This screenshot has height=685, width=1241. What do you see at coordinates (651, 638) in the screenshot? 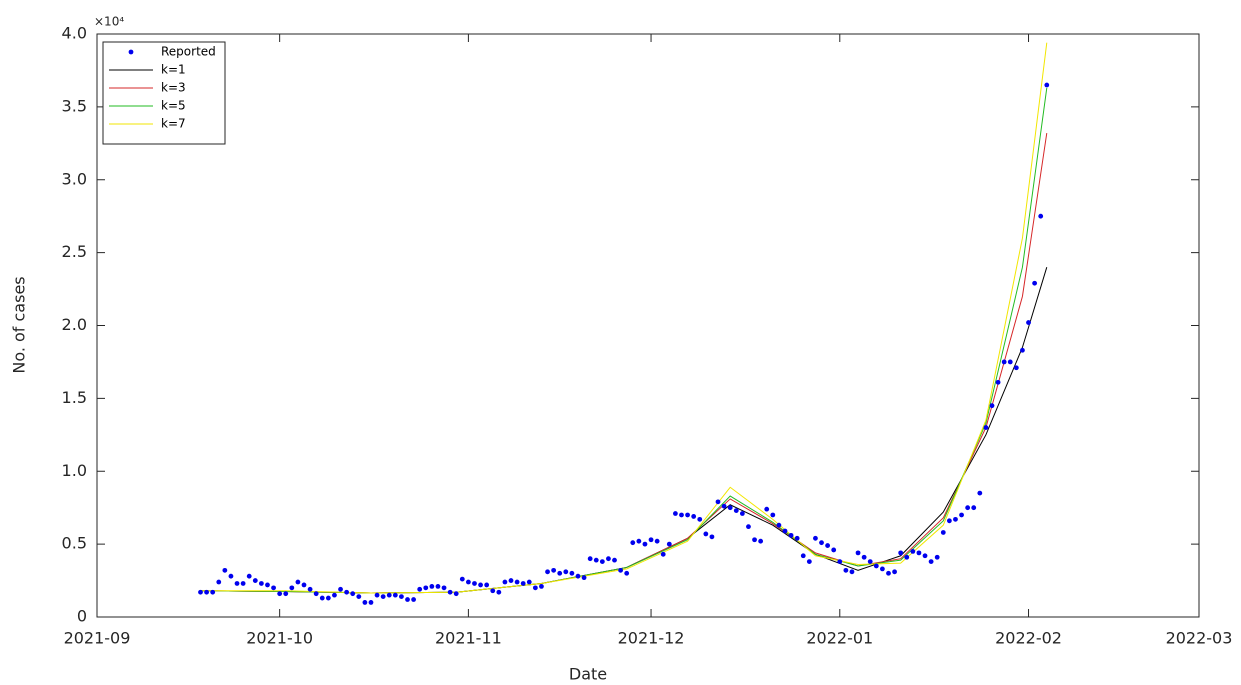
I see `x-tick-label: 2021-12` at bounding box center [651, 638].